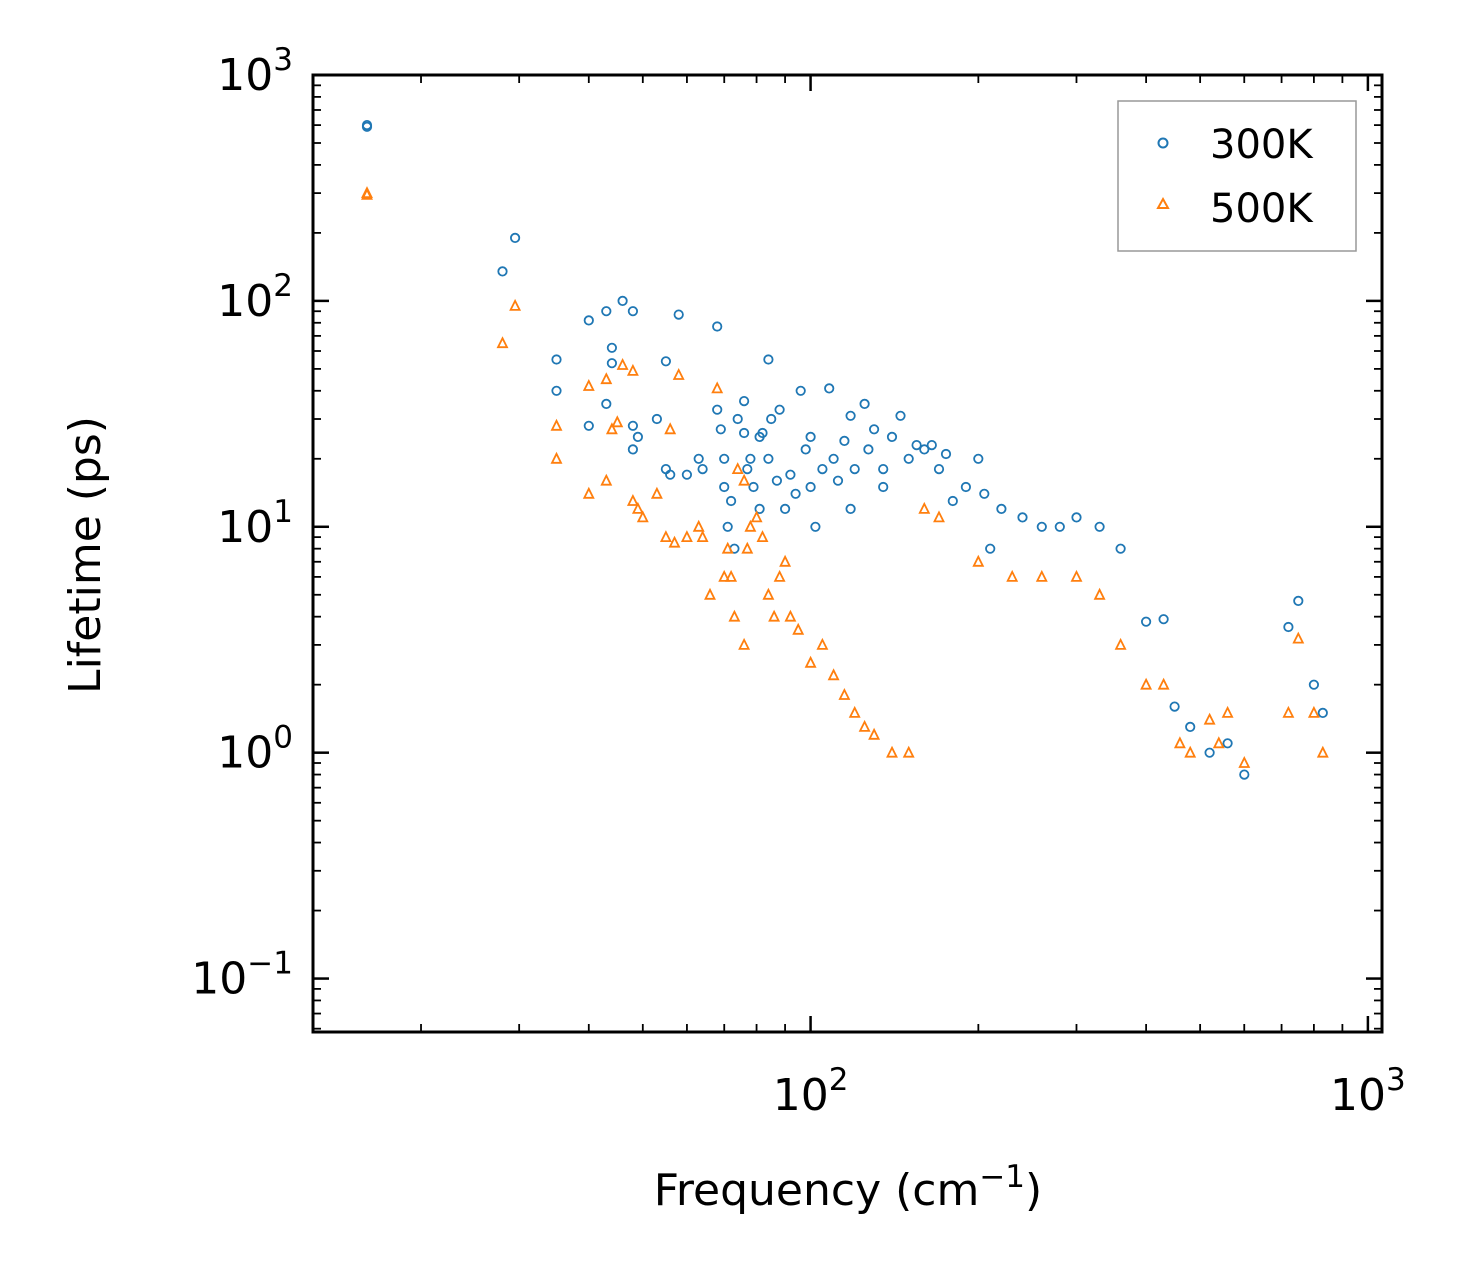  I want to click on x-tick-label: 103, so click(1368, 1091).